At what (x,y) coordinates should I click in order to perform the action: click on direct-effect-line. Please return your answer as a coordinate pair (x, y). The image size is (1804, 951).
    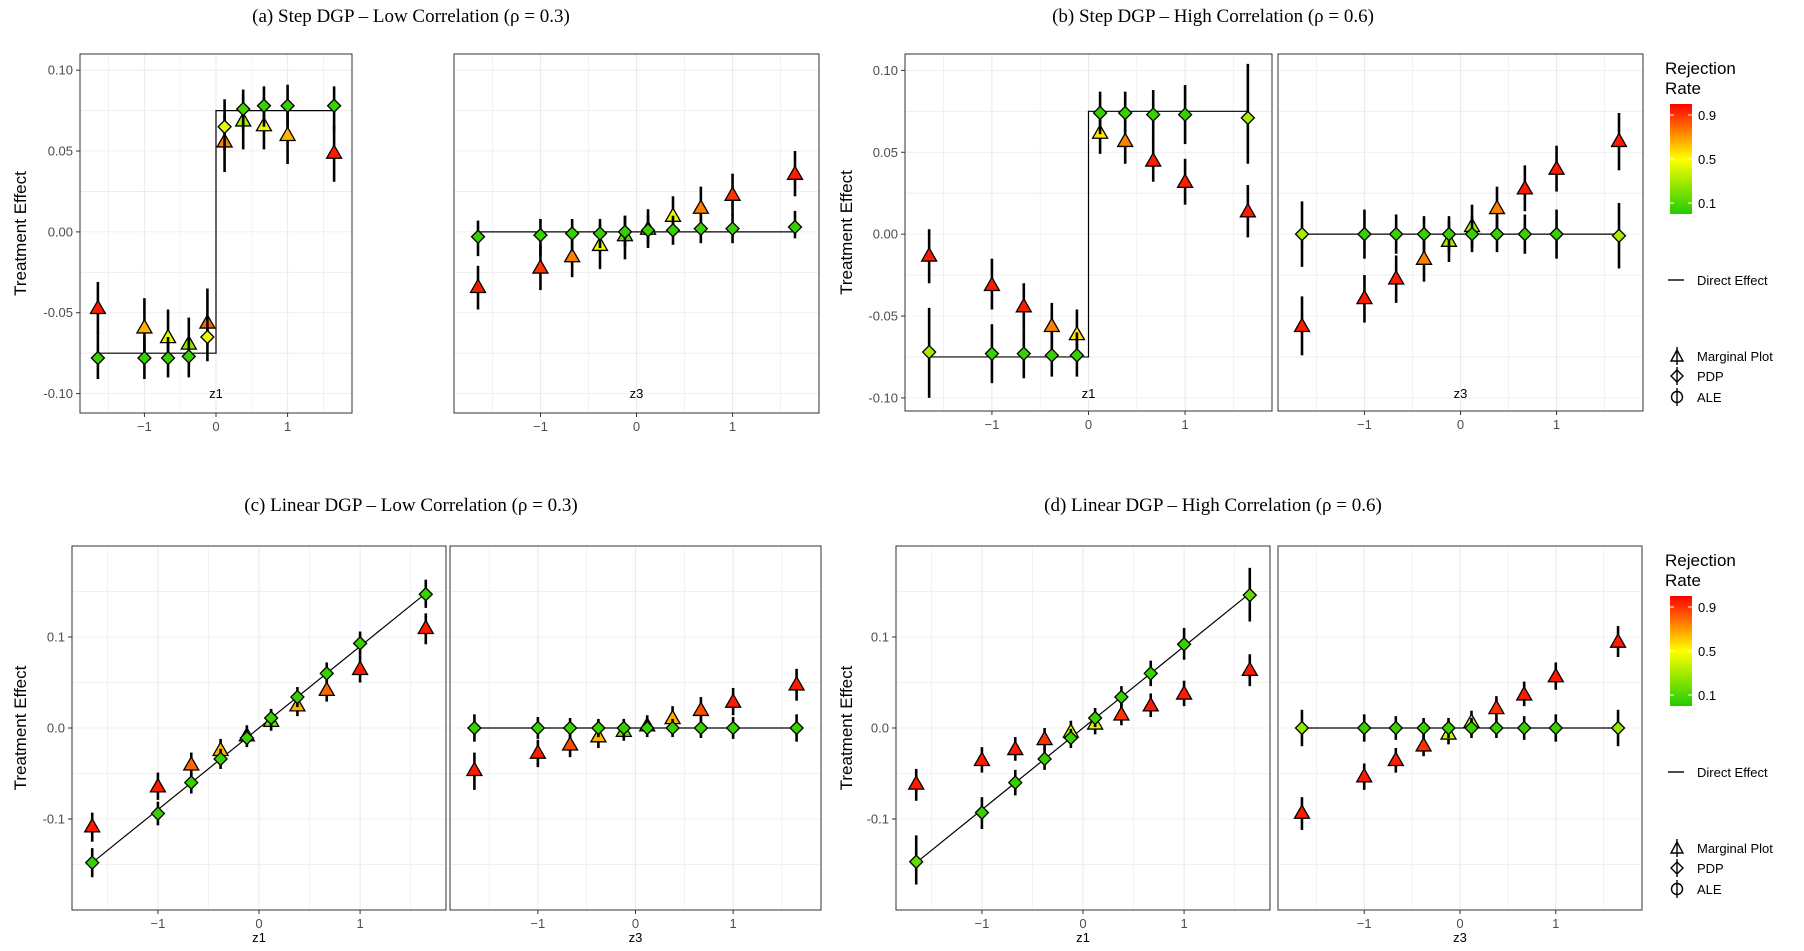
    Looking at the image, I should click on (216, 231).